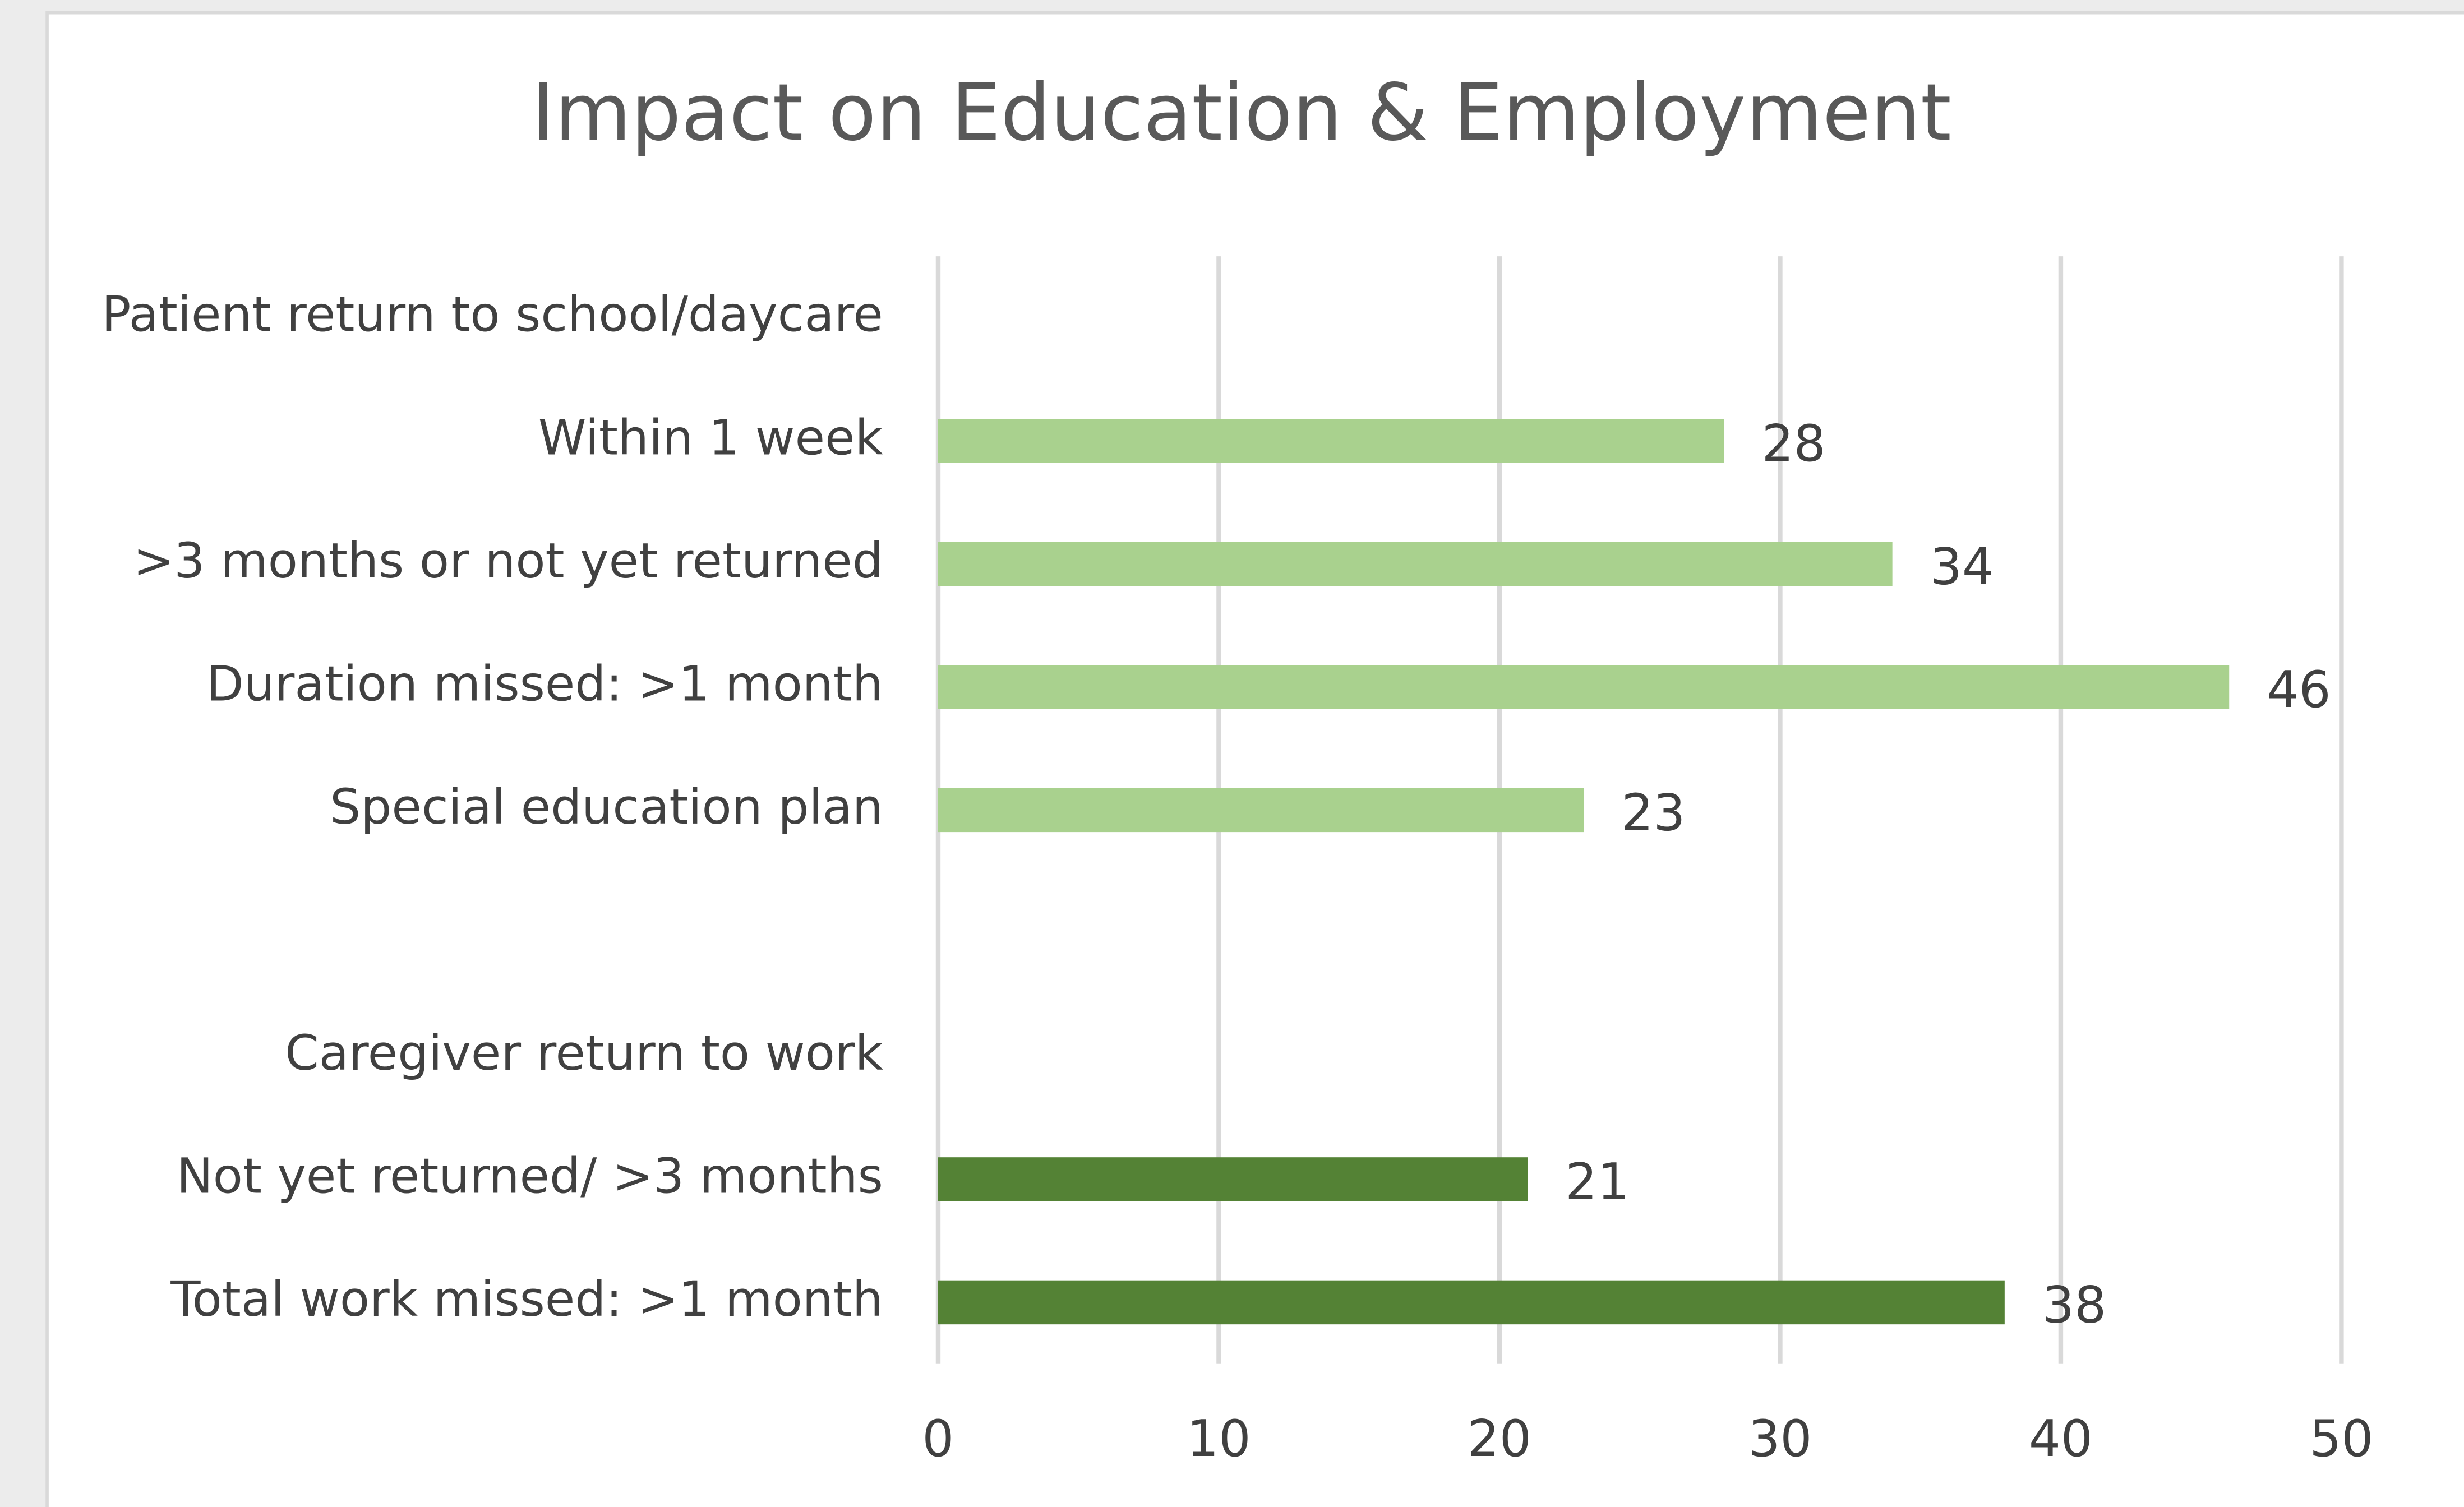  I want to click on x-tick-label: 30, so click(1780, 1439).